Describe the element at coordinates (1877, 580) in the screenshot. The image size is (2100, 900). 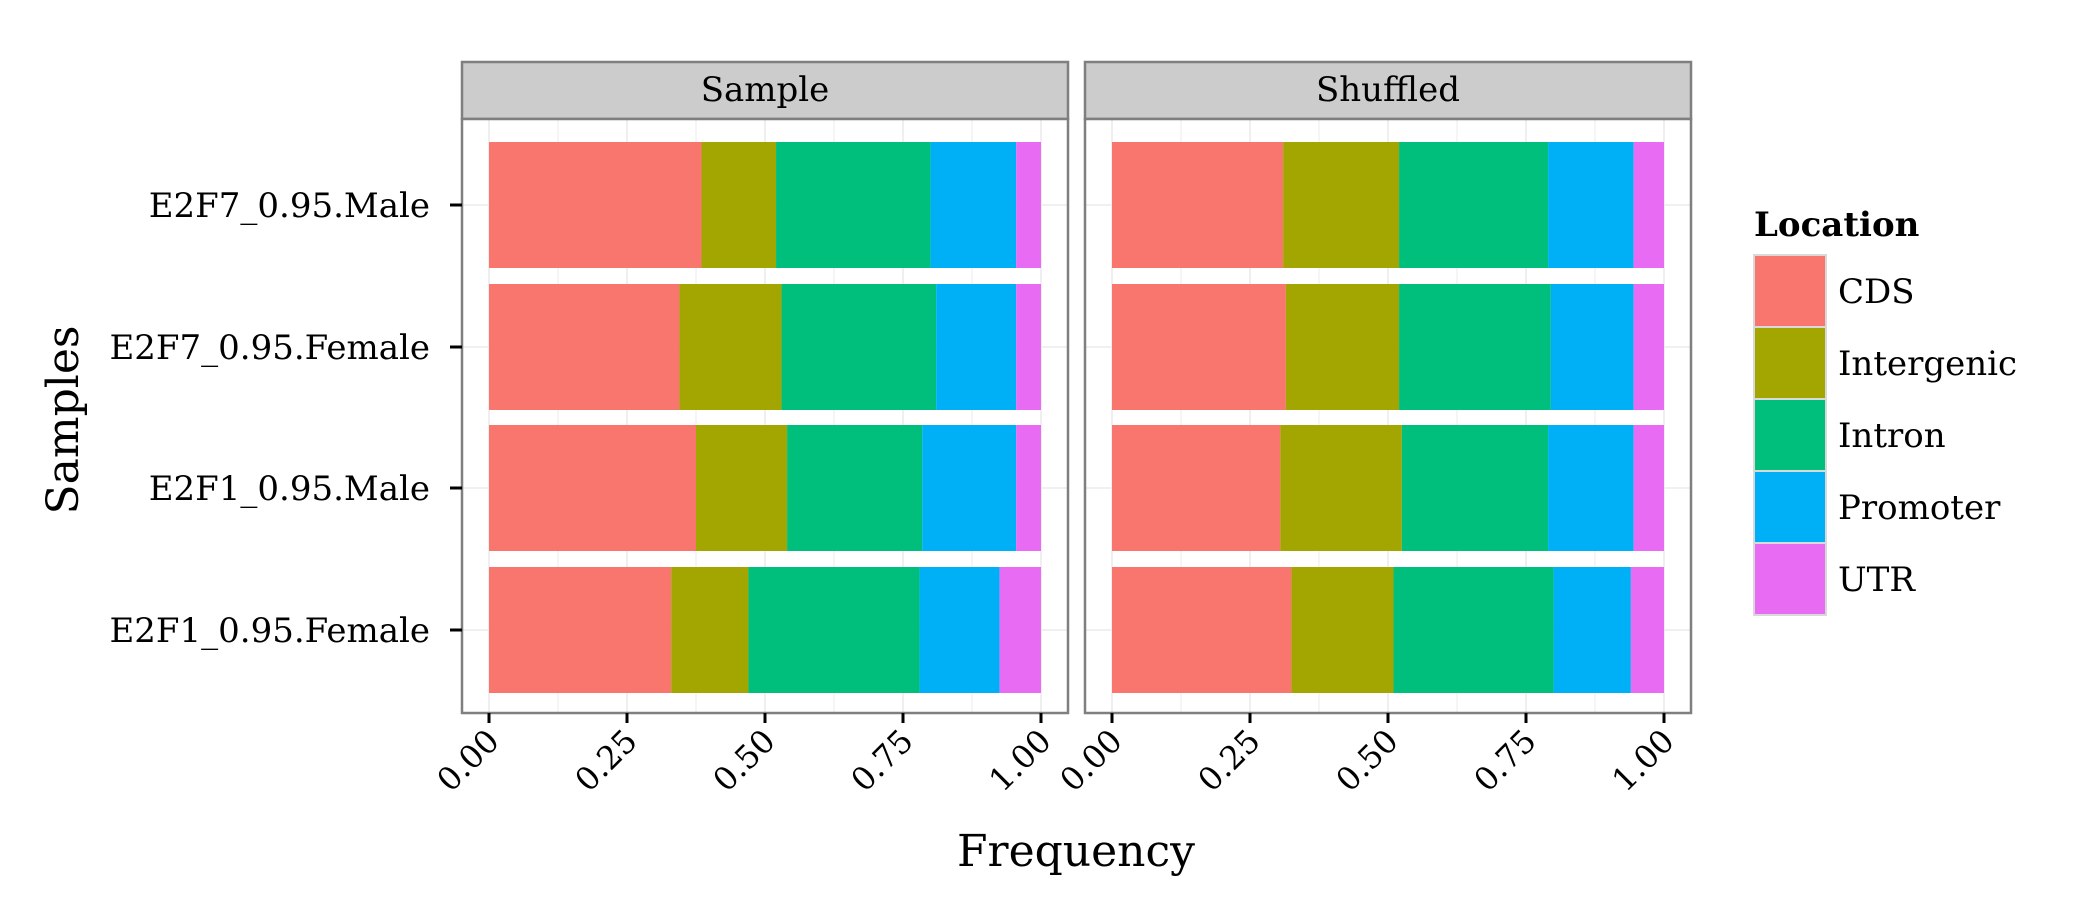
I see `legend-label: UTR` at that location.